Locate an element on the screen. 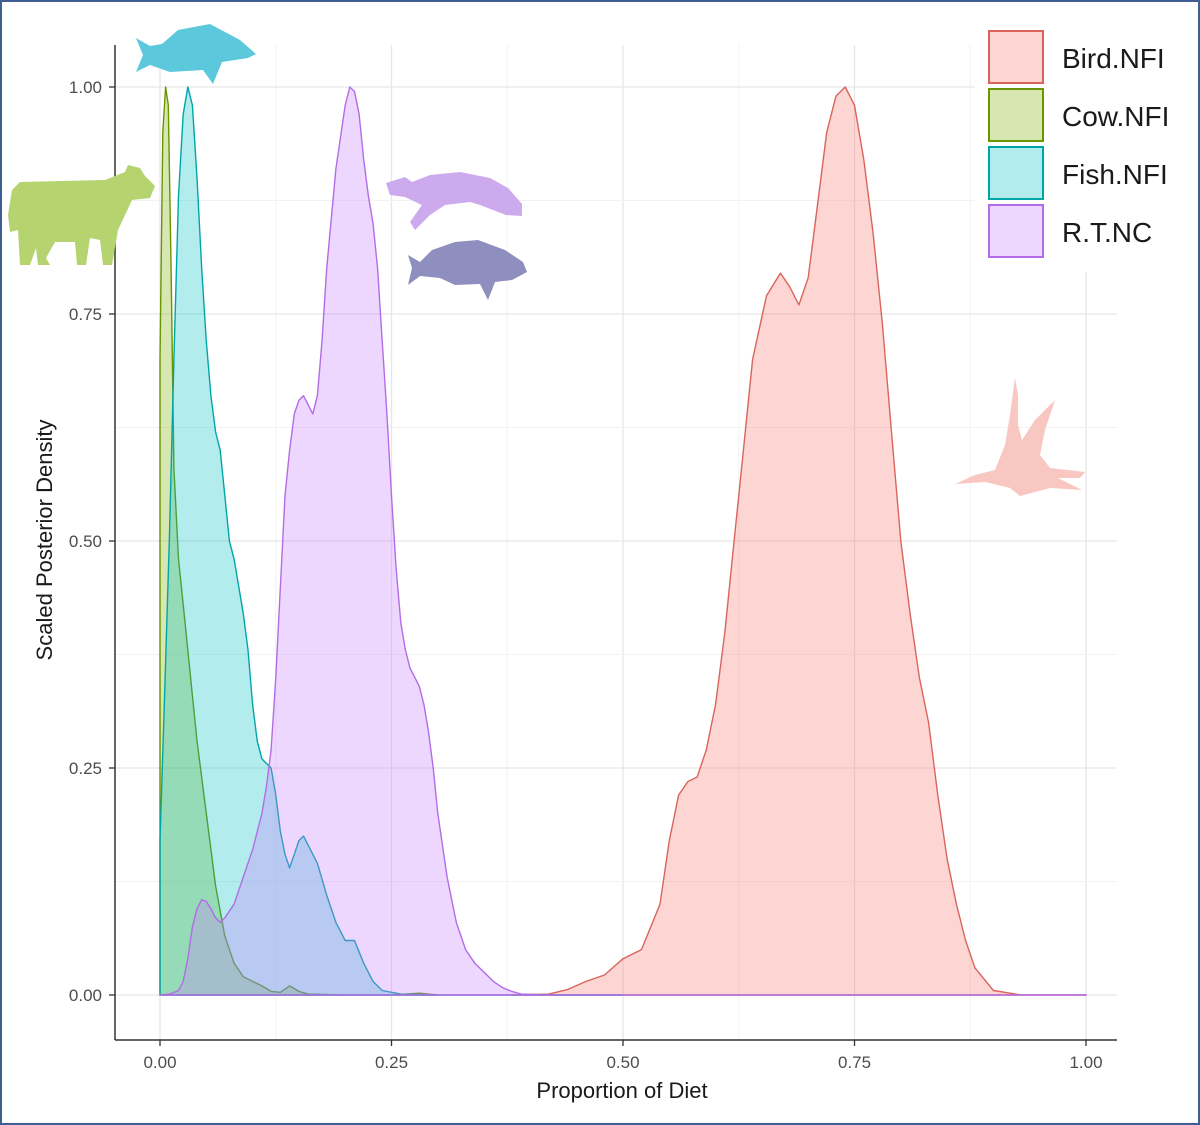  legend-item: Fish.NFI is located at coordinates (1078, 173).